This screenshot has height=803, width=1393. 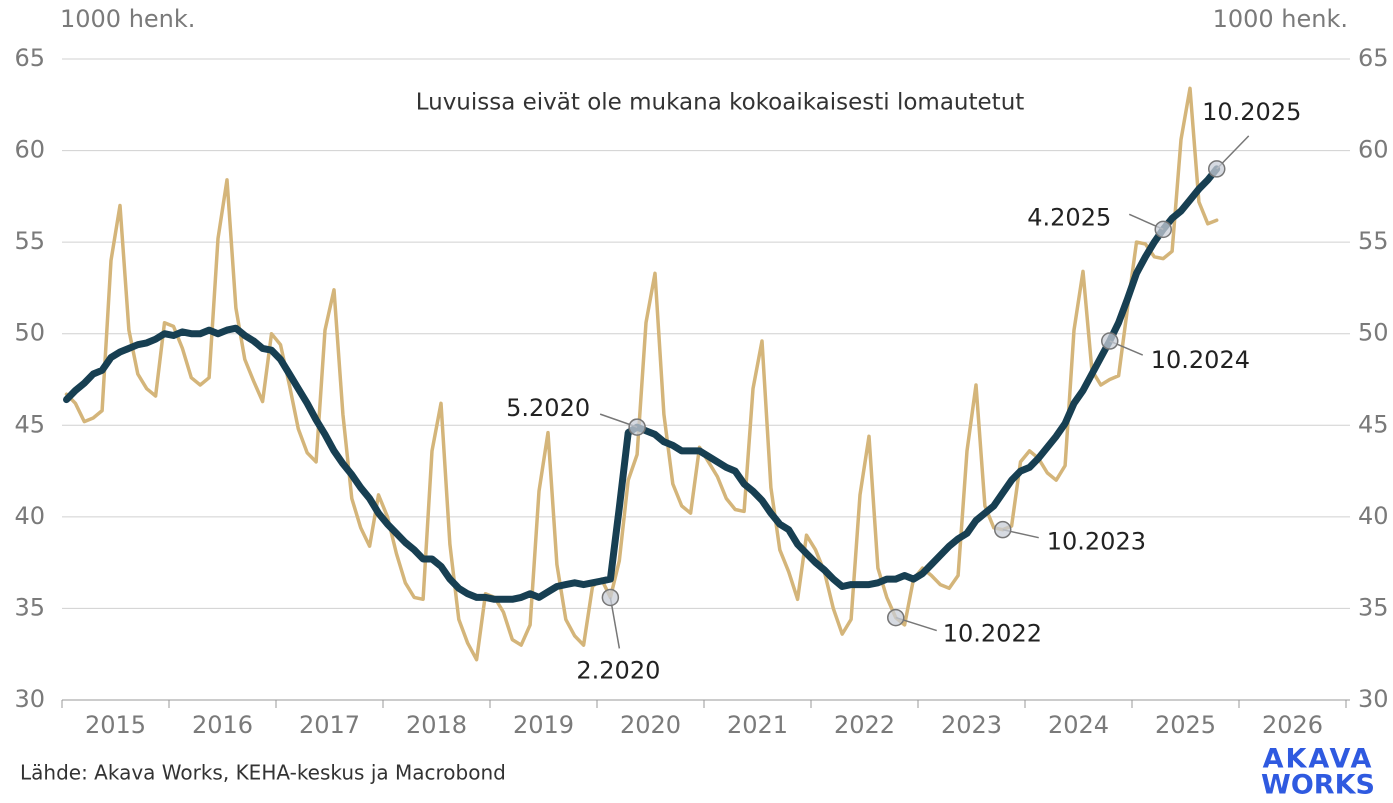 What do you see at coordinates (29, 150) in the screenshot?
I see `y-tick-label: 60` at bounding box center [29, 150].